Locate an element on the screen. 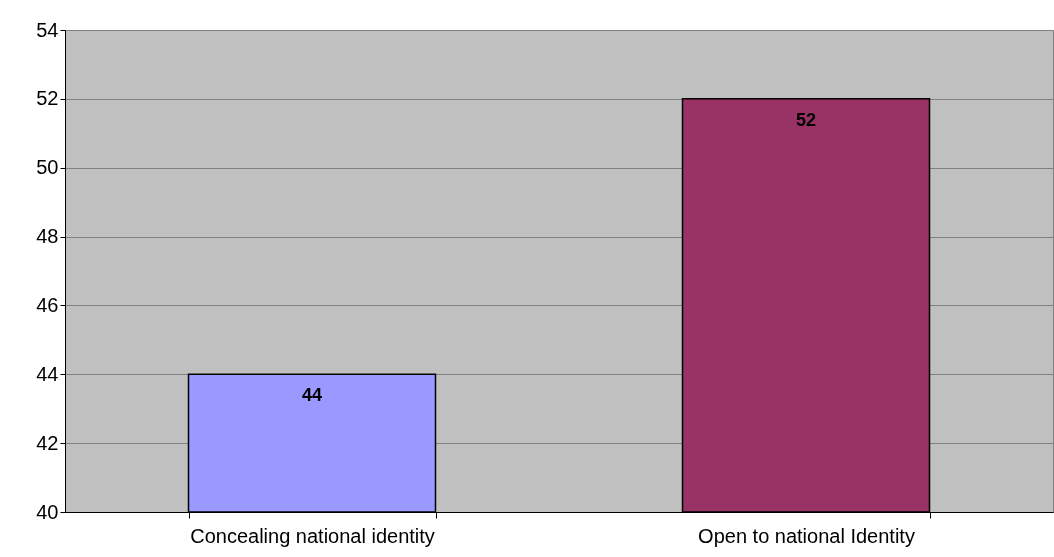 The width and height of the screenshot is (1054, 557). y-tick-label: 48 is located at coordinates (47, 236).